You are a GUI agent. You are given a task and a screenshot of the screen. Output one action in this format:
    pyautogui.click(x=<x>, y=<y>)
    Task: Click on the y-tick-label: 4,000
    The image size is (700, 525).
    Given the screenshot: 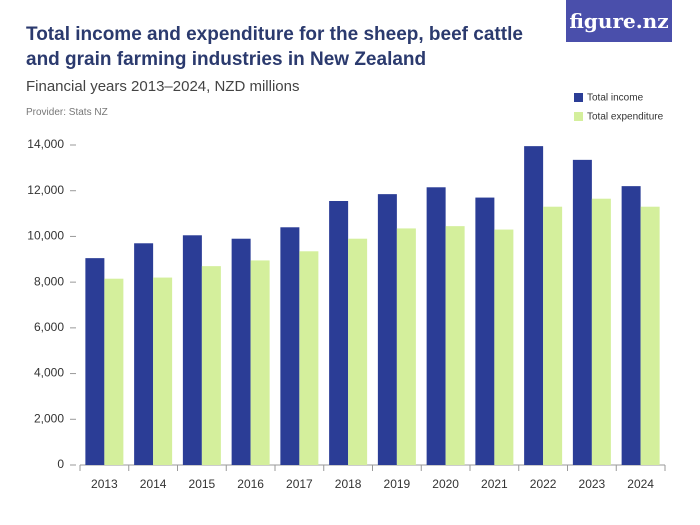 What is the action you would take?
    pyautogui.click(x=49, y=373)
    